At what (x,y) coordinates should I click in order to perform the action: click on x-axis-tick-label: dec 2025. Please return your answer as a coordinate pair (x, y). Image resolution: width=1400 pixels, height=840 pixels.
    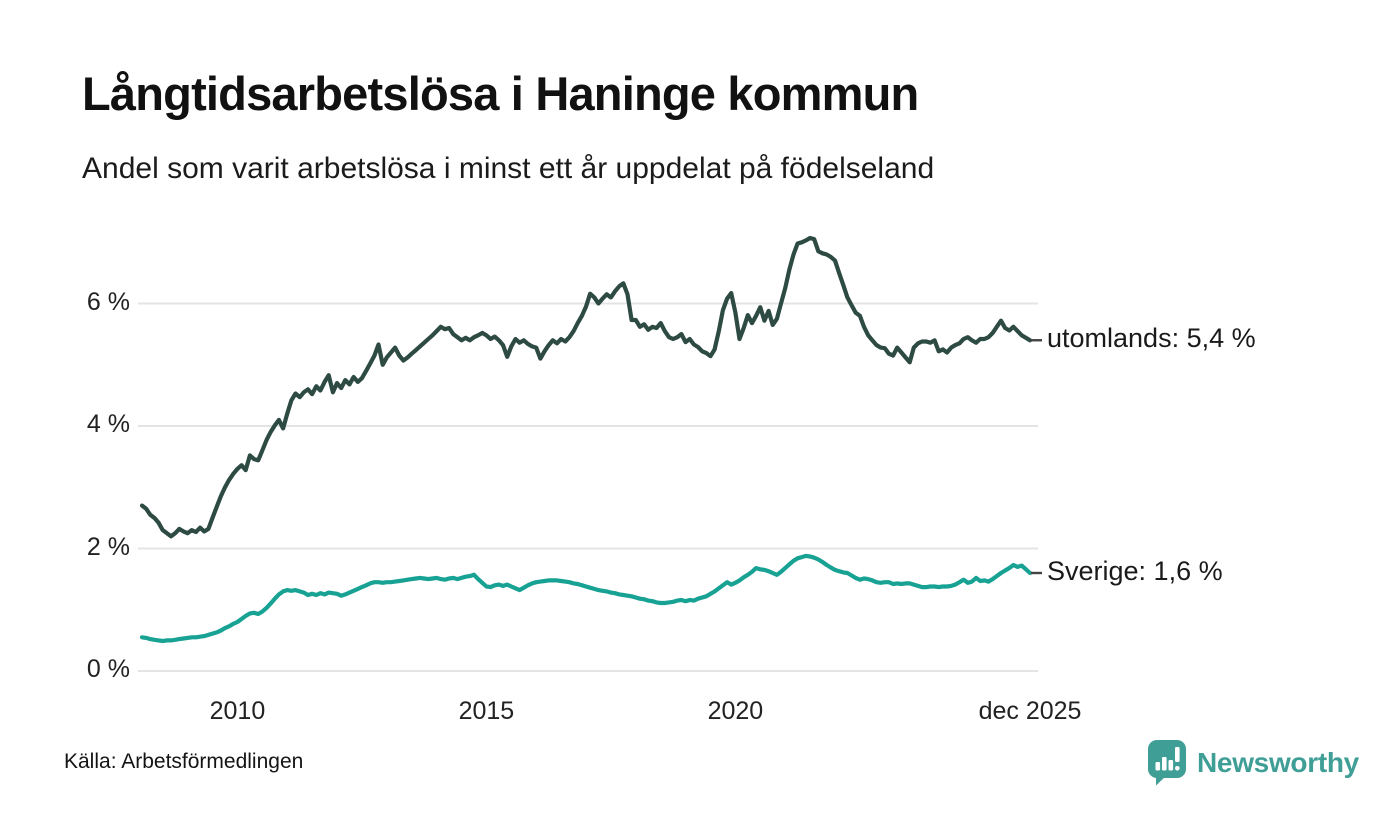
    Looking at the image, I should click on (1030, 711).